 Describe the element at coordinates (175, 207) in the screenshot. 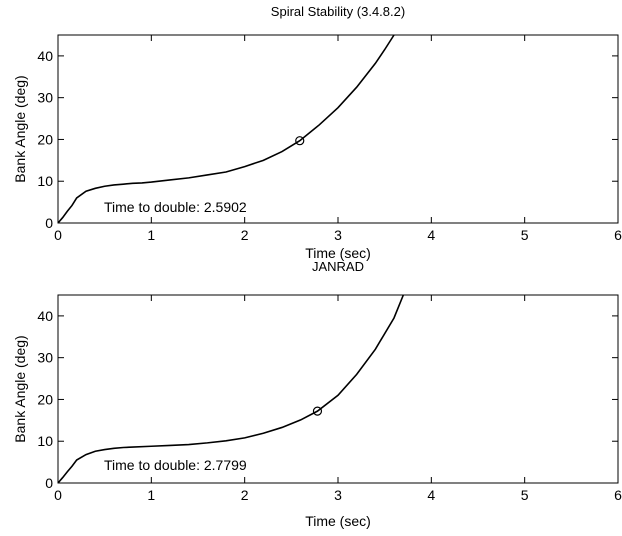

I see `annotation-text: Time to double: 2.5902` at that location.